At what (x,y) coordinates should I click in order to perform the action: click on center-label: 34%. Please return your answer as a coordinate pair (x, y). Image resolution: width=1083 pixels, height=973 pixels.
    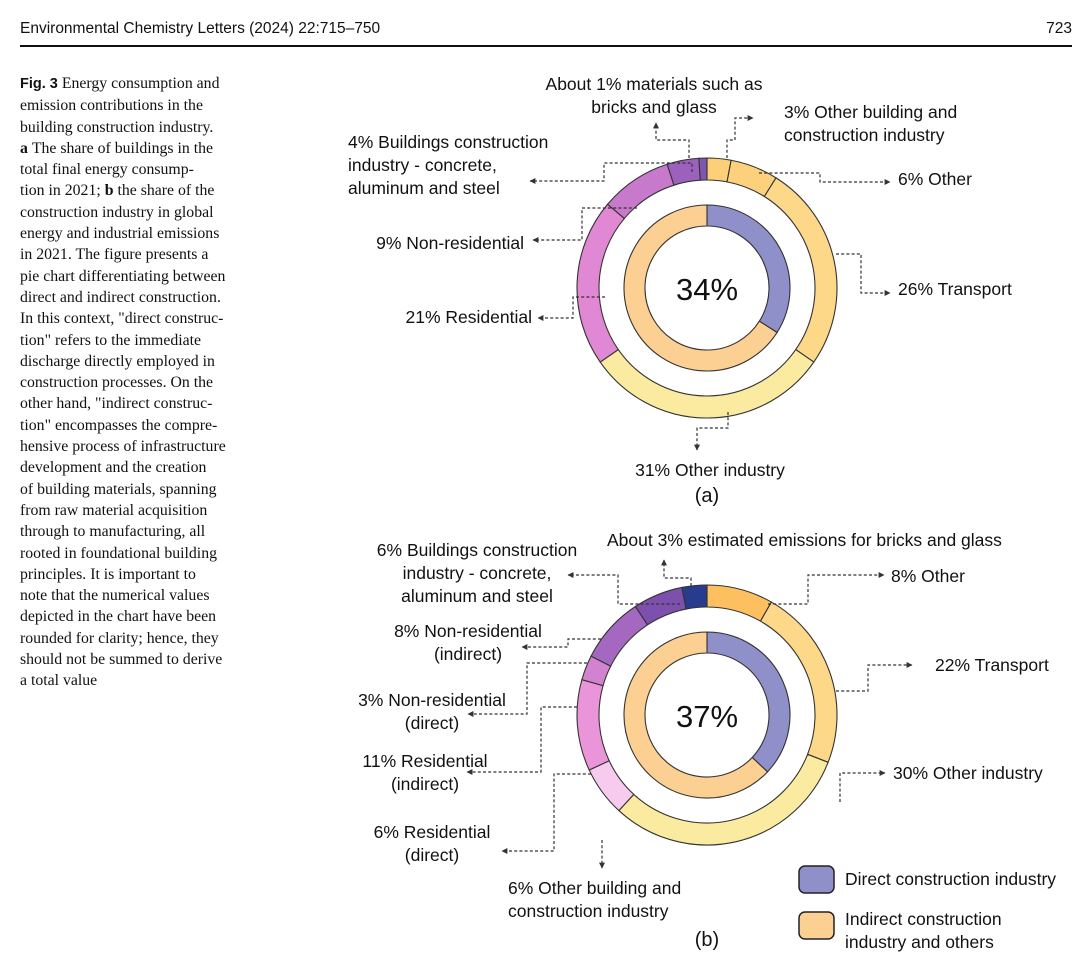
    Looking at the image, I should click on (707, 289).